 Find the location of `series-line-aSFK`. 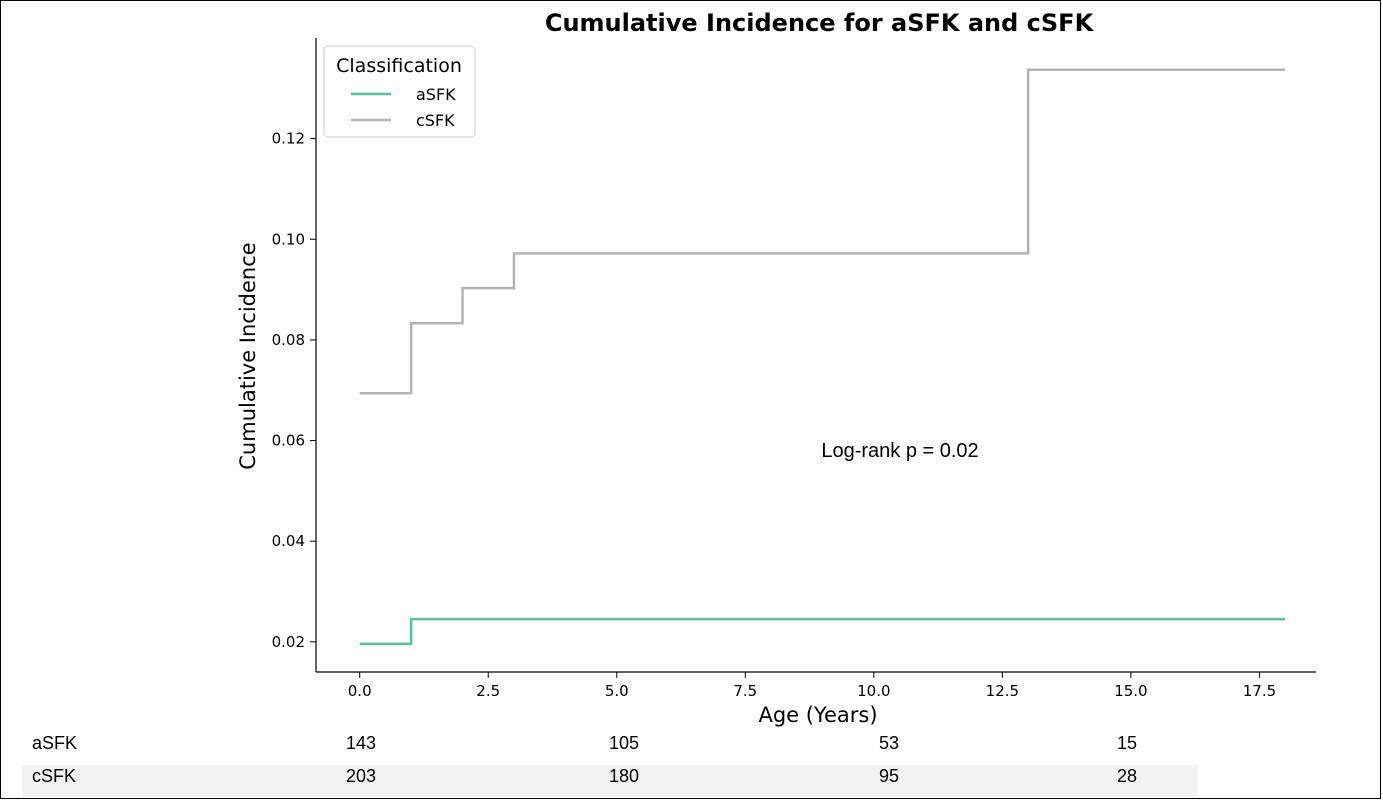

series-line-aSFK is located at coordinates (822, 631).